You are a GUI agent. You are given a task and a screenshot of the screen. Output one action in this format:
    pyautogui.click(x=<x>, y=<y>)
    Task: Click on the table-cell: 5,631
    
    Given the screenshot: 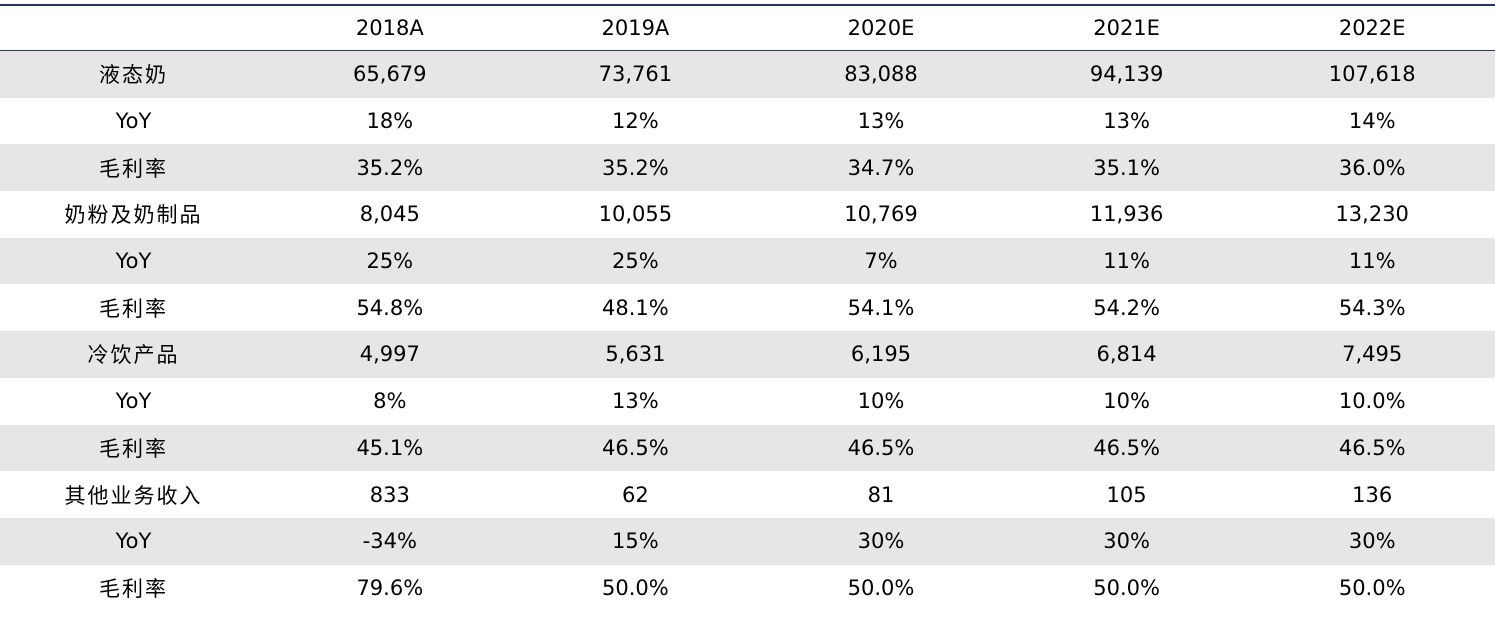 What is the action you would take?
    pyautogui.click(x=635, y=354)
    